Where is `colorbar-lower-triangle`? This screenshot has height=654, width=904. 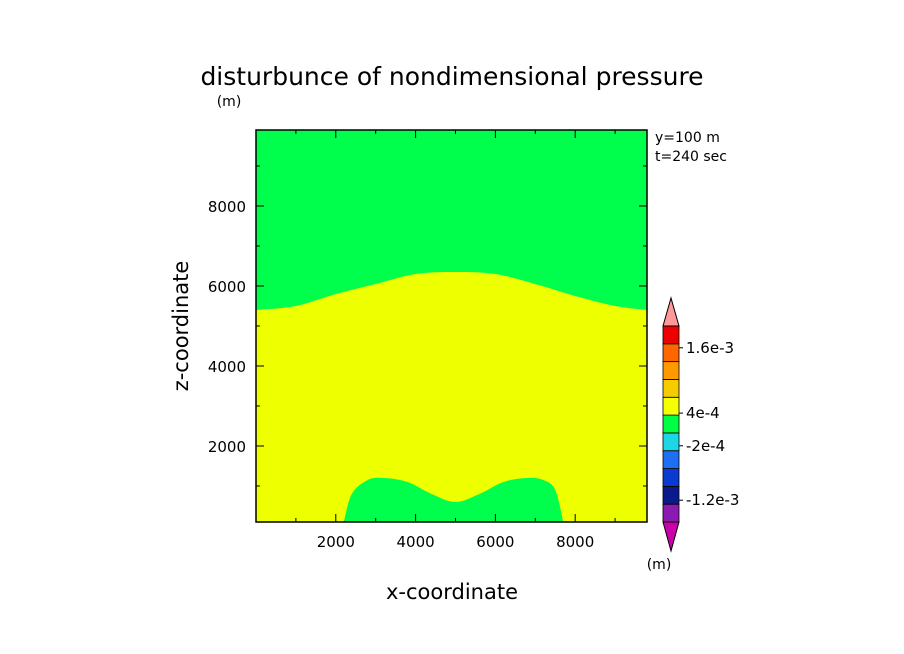 colorbar-lower-triangle is located at coordinates (671, 537).